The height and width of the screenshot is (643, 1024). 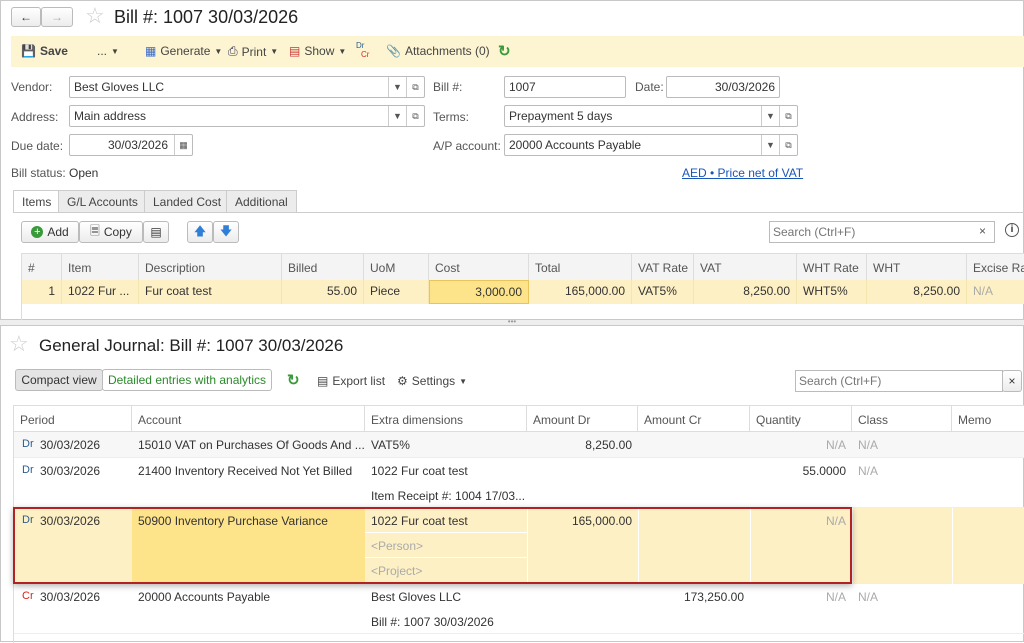 What do you see at coordinates (59, 380) in the screenshot?
I see `compact-view-button: Compact view` at bounding box center [59, 380].